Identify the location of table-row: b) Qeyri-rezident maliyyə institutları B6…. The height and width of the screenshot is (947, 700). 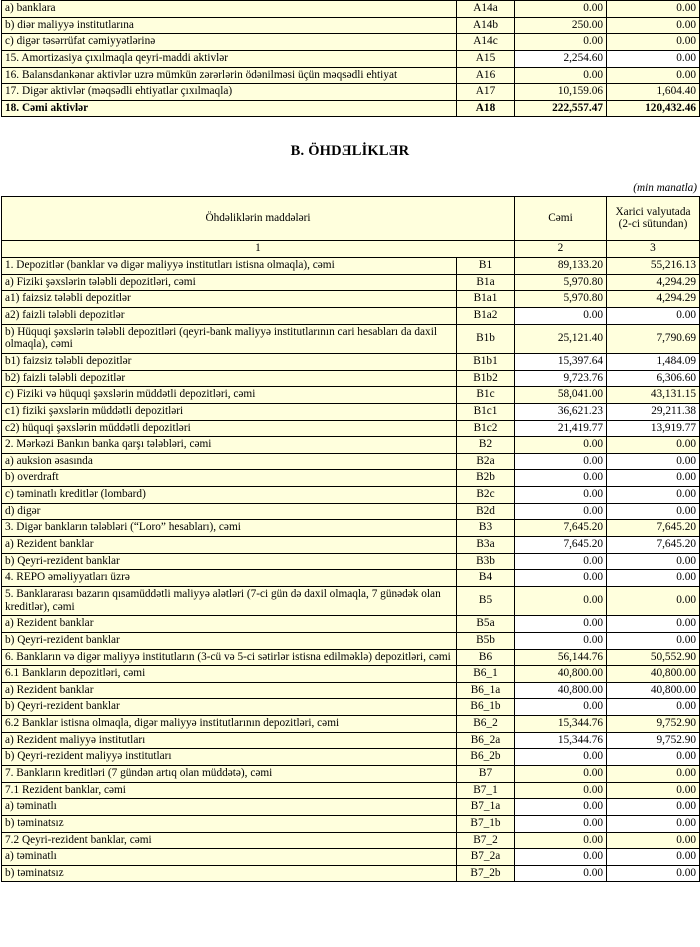
(350, 757).